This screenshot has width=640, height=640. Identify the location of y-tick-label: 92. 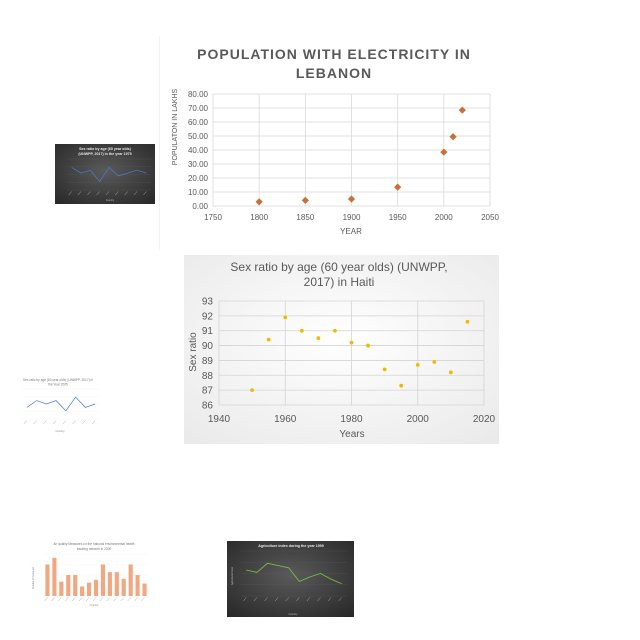
(208, 316).